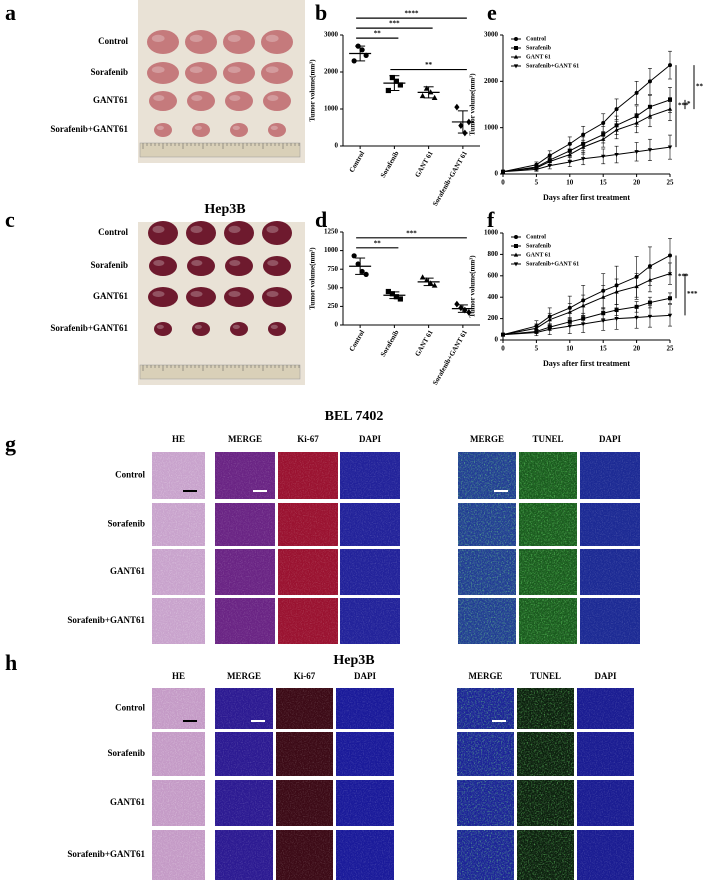  Describe the element at coordinates (111, 100) in the screenshot. I see `row-label: GANT61` at that location.